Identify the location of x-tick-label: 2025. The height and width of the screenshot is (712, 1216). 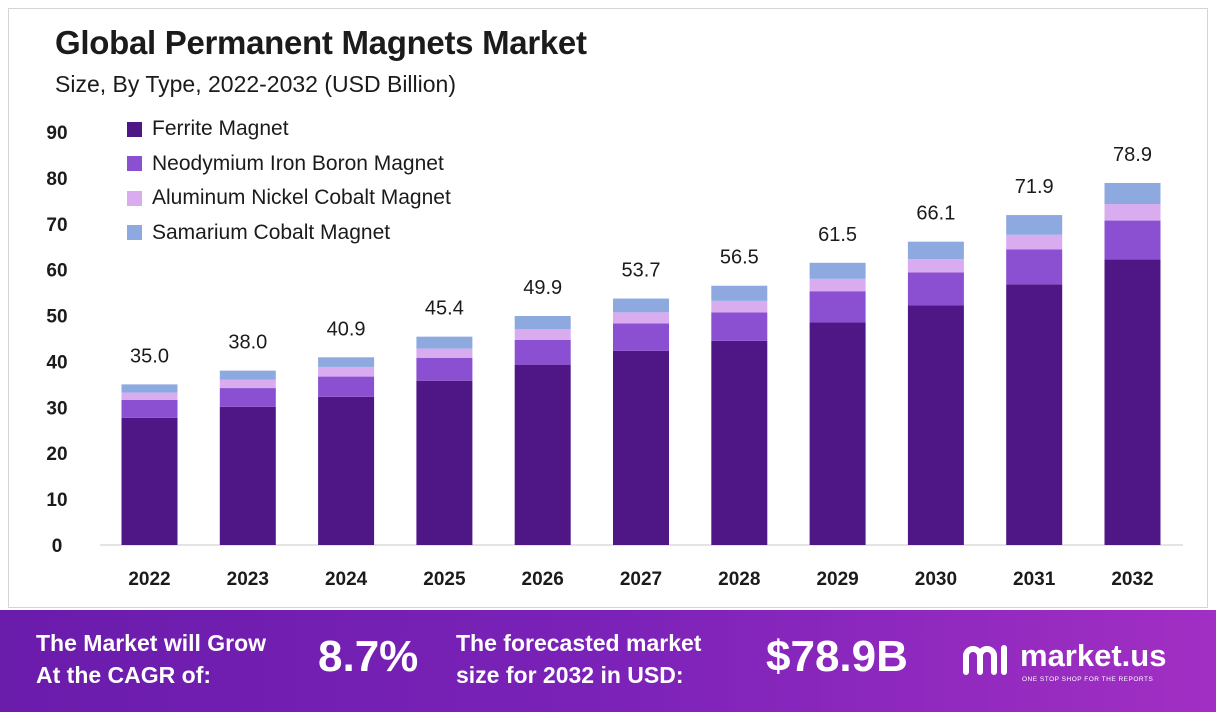
(444, 579).